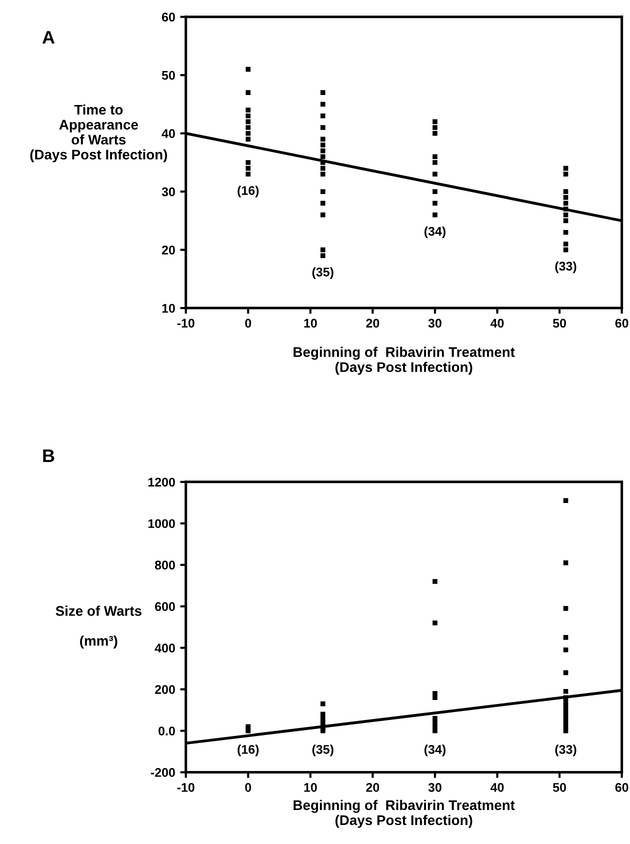 The height and width of the screenshot is (844, 630). Describe the element at coordinates (165, 689) in the screenshot. I see `y-tick-label: 200` at that location.